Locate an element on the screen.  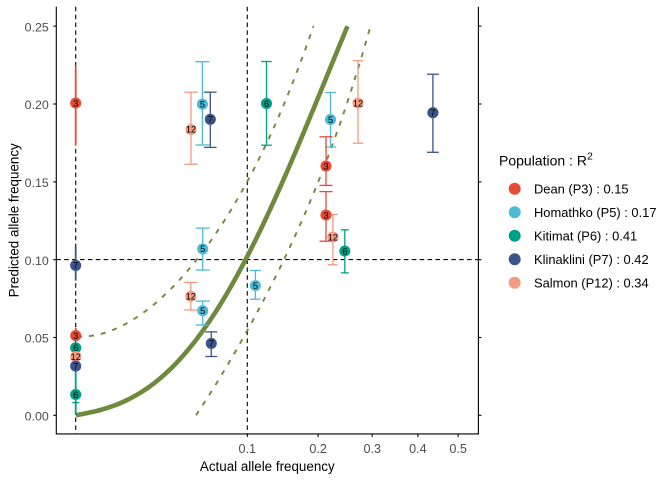
svg-text: Actual allele frequency is located at coordinates (267, 466).